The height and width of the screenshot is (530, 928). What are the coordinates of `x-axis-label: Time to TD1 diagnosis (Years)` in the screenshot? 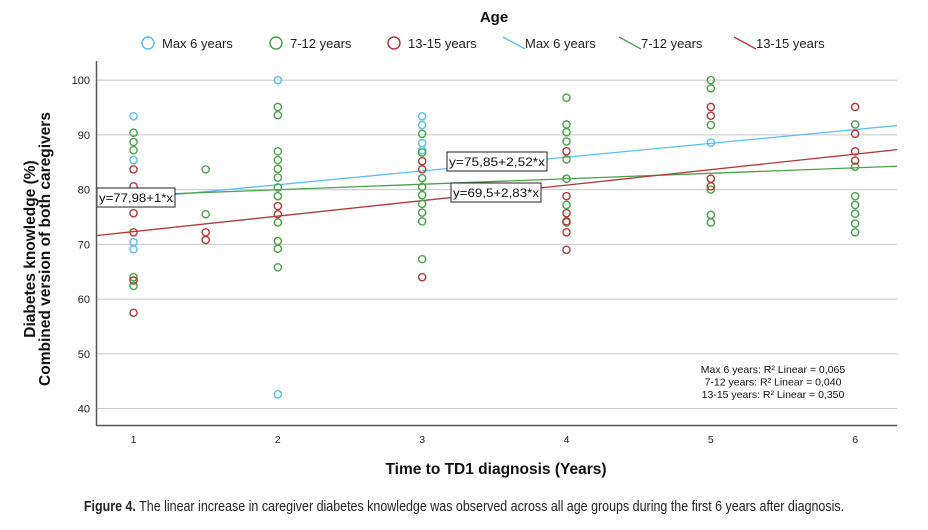 It's located at (495, 469).